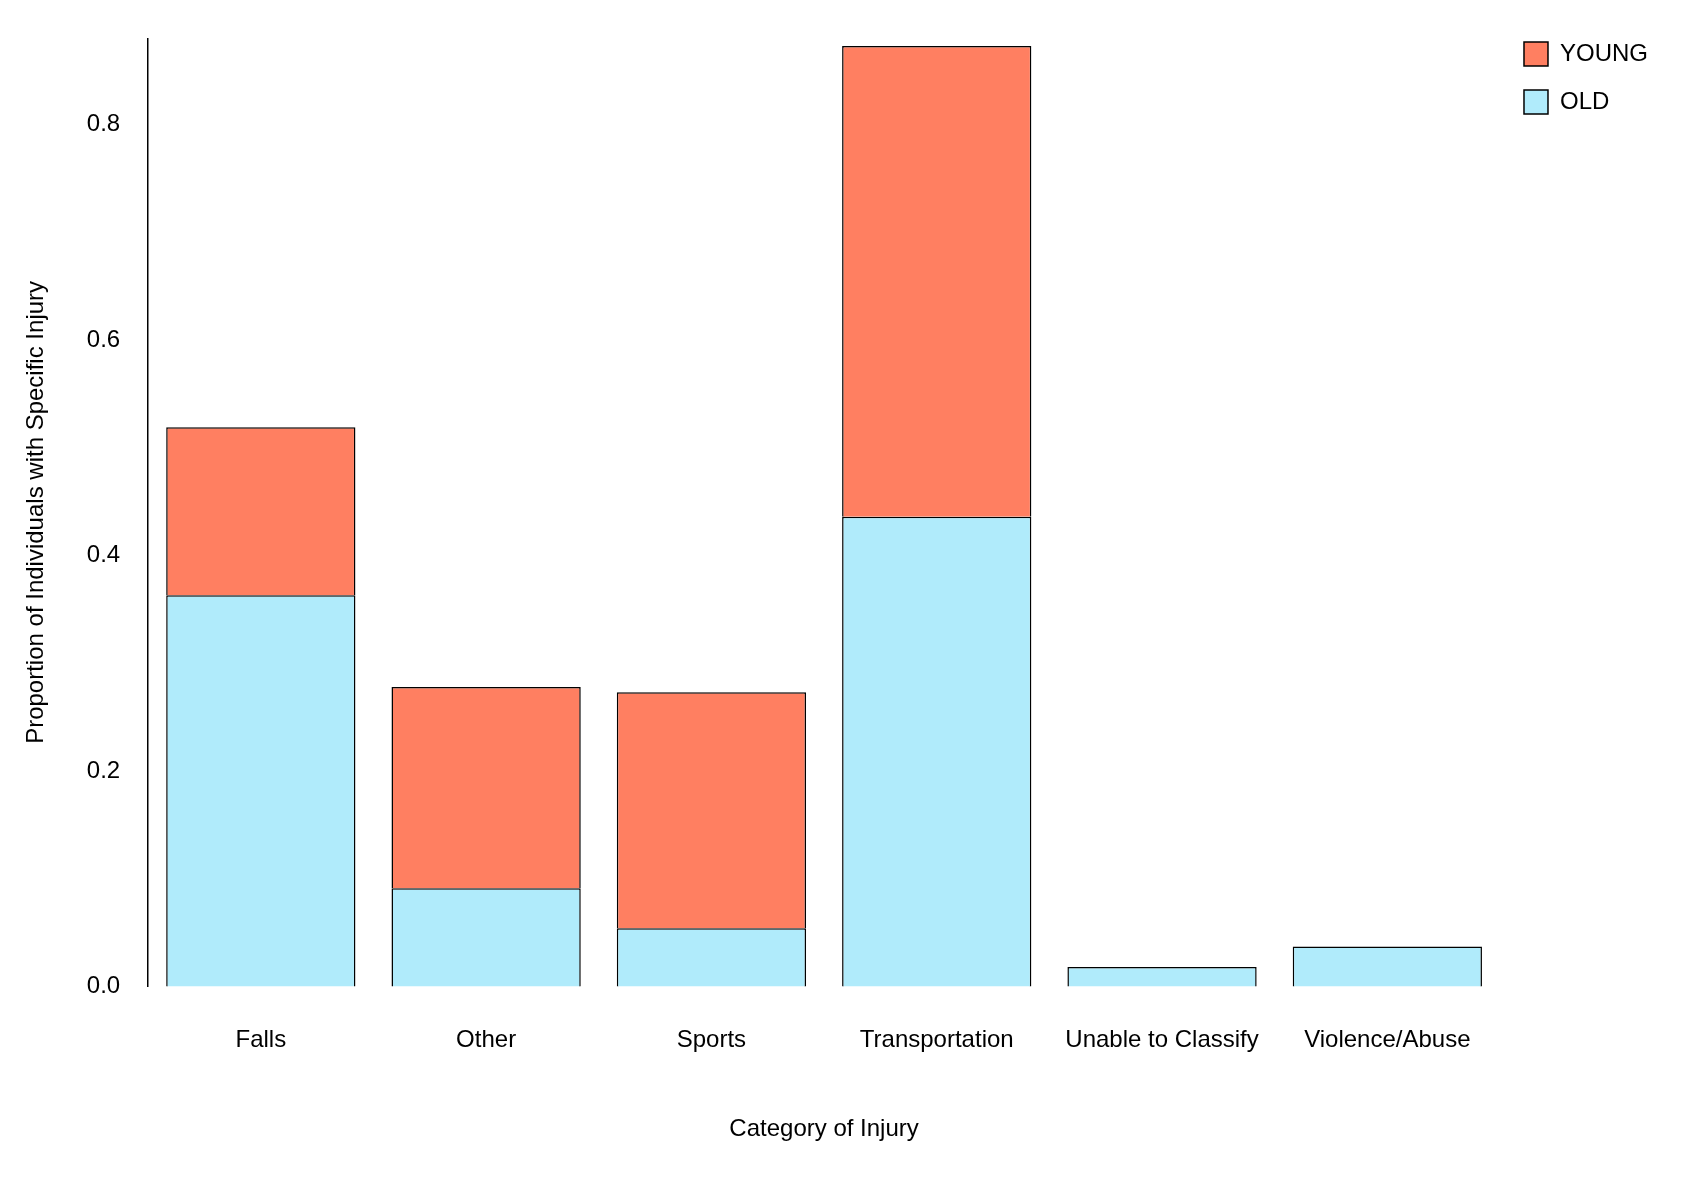 Image resolution: width=1685 pixels, height=1181 pixels. What do you see at coordinates (1387, 1039) in the screenshot?
I see `x-tick-label: Violence/Abuse` at bounding box center [1387, 1039].